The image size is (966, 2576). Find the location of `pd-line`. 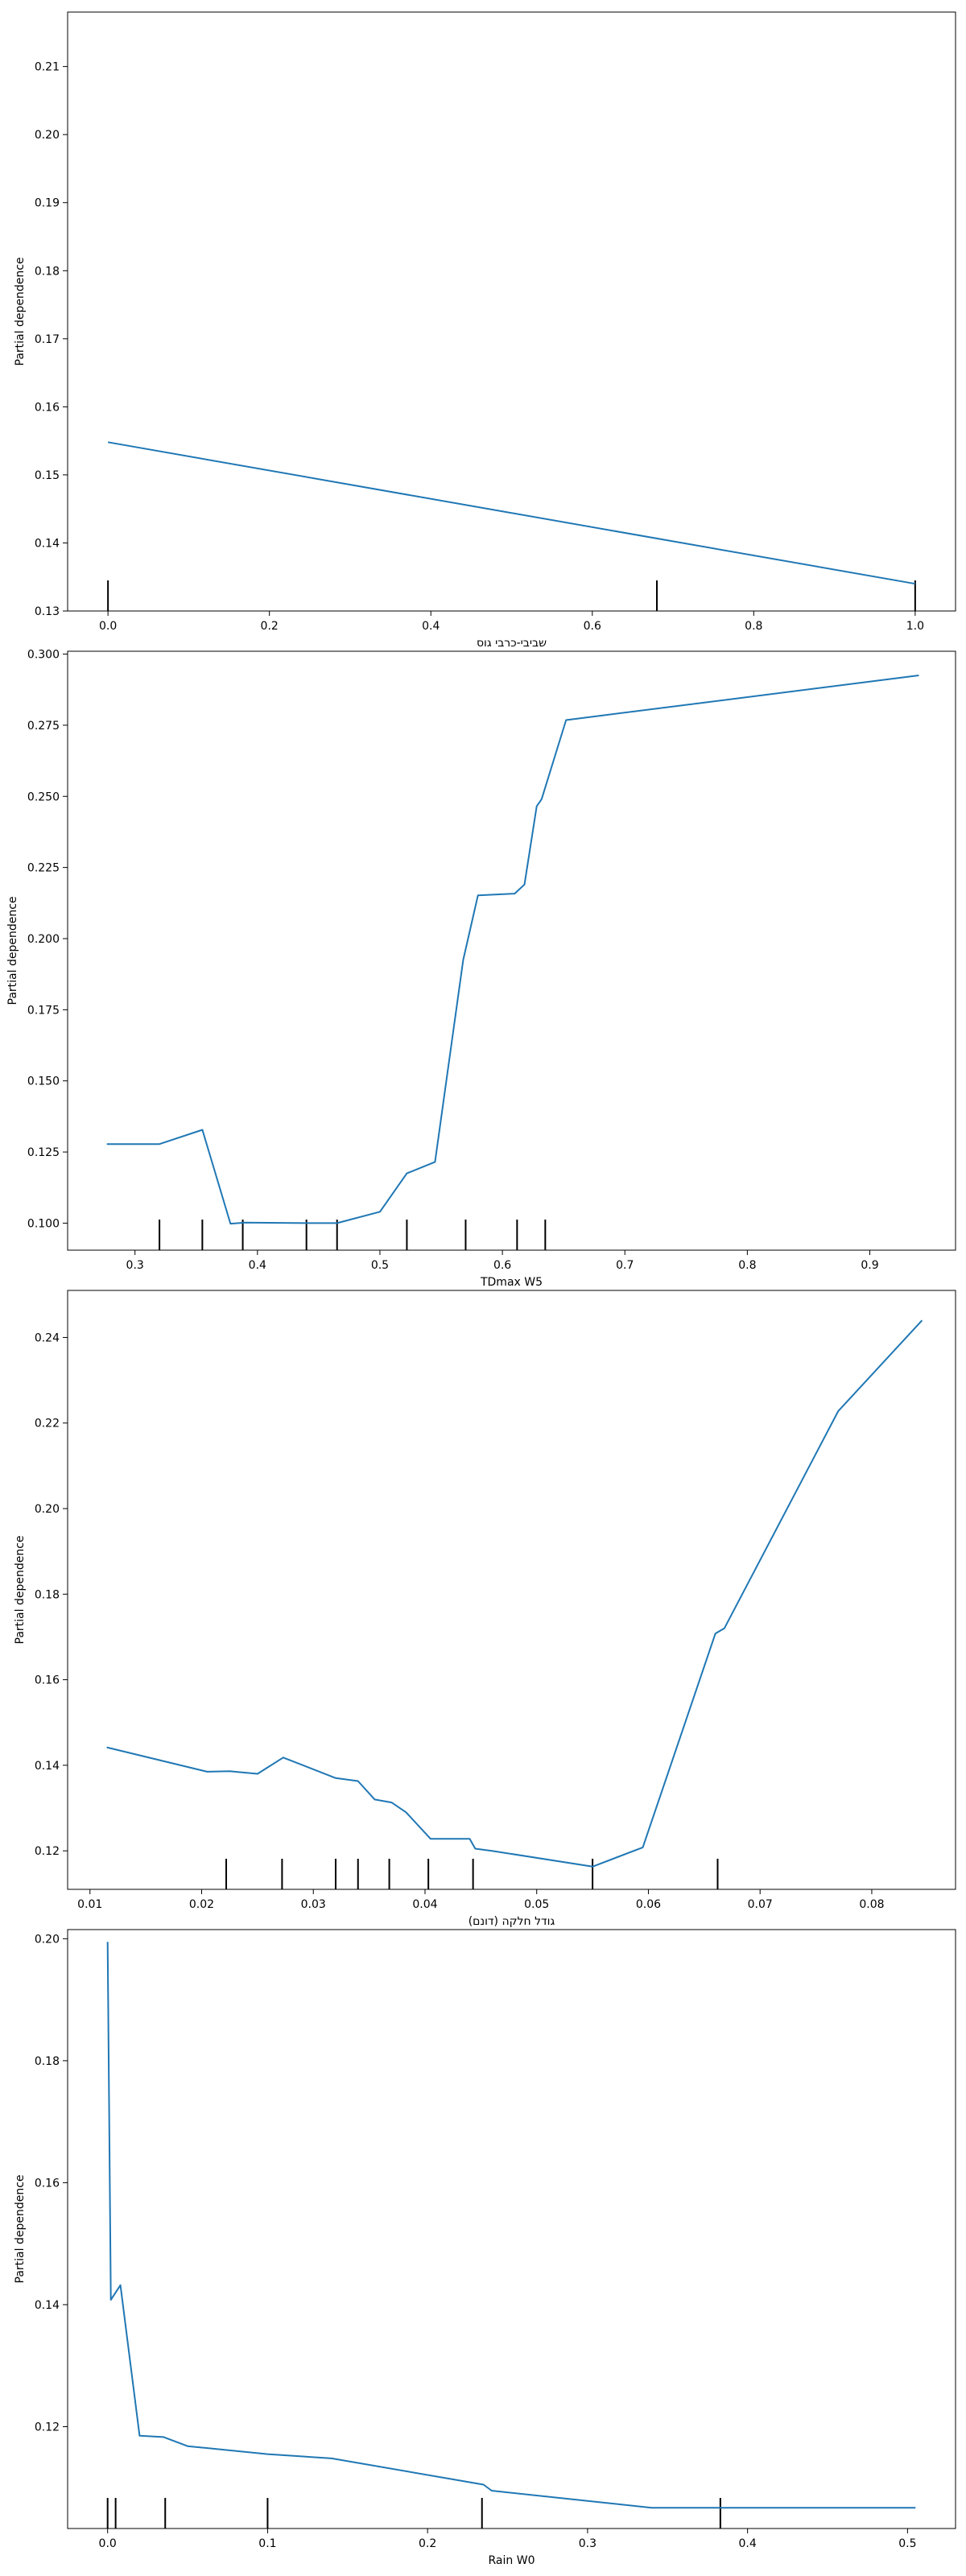

pd-line is located at coordinates (511, 513).